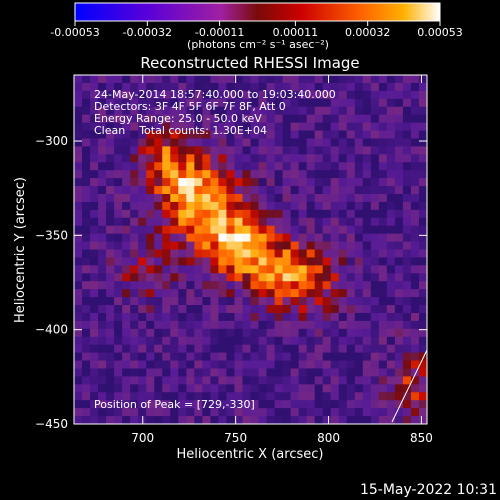 The height and width of the screenshot is (500, 500). What do you see at coordinates (409, 386) in the screenshot?
I see `limb-line` at bounding box center [409, 386].